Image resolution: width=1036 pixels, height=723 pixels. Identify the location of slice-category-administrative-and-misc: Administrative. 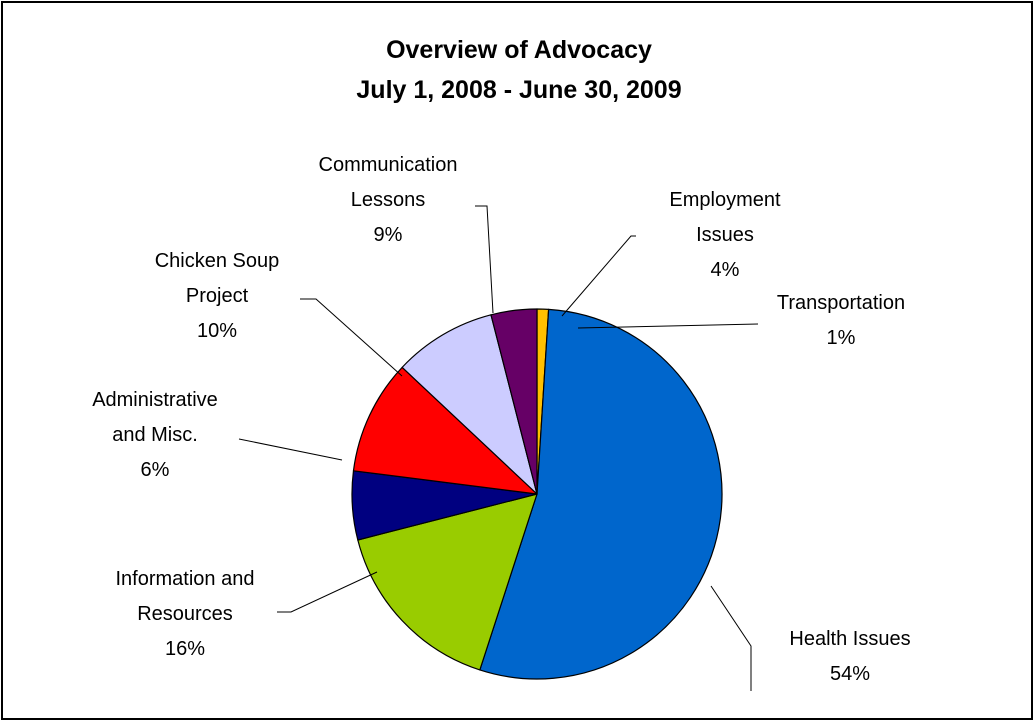
(155, 400).